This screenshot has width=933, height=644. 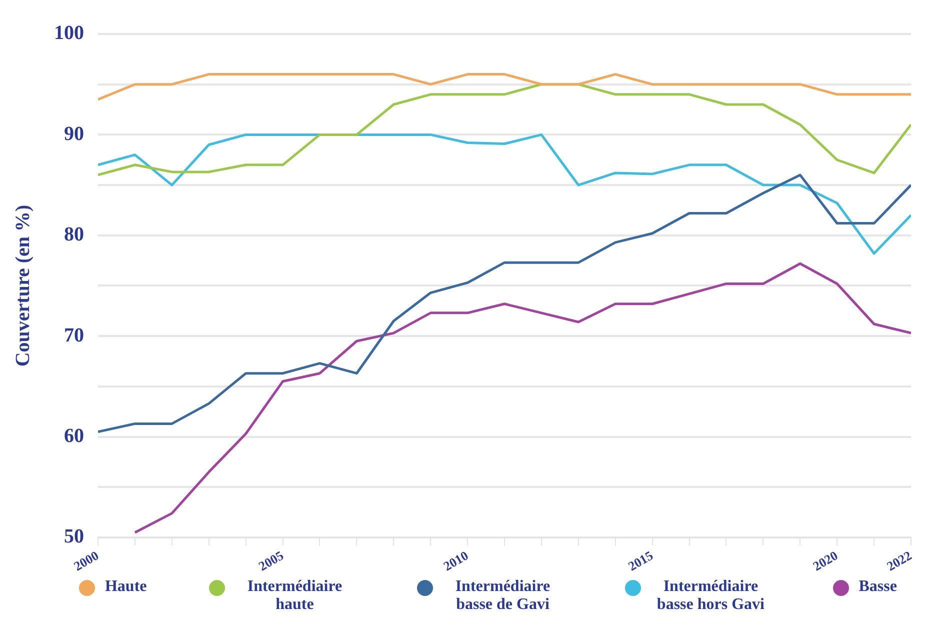 What do you see at coordinates (640, 561) in the screenshot?
I see `x-tick-label: 2015` at bounding box center [640, 561].